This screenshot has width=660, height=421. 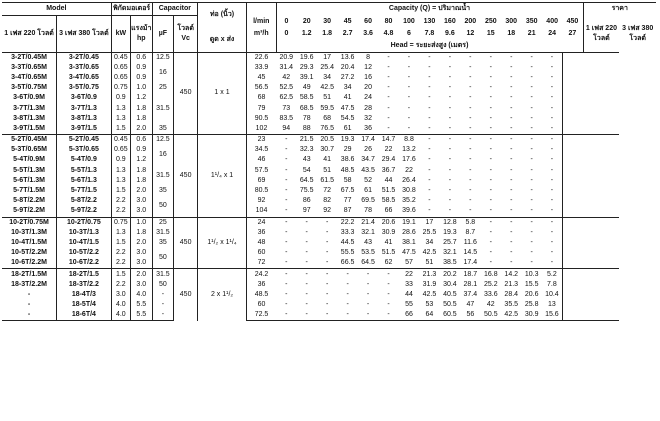 I want to click on model-3phase: 18-6T/4, so click(x=84, y=316).